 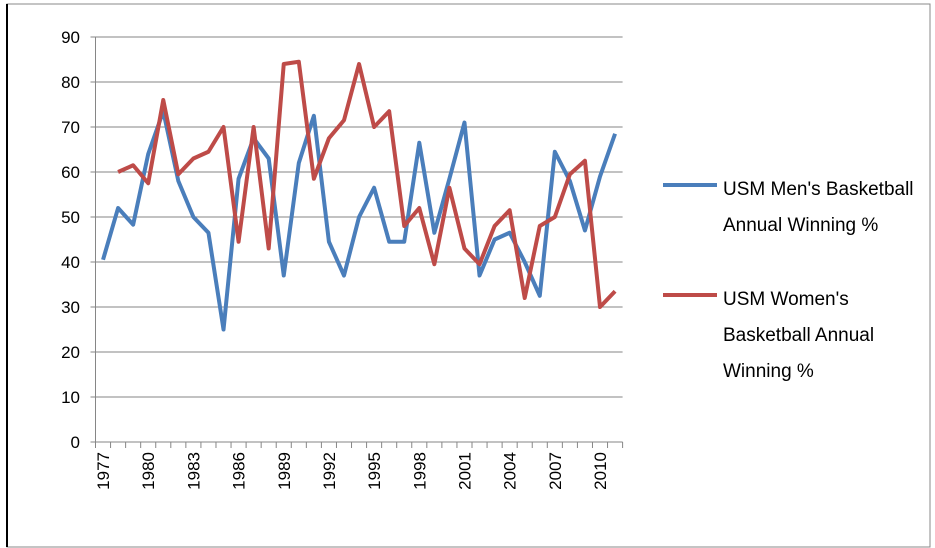 What do you see at coordinates (70, 352) in the screenshot?
I see `y-tick-label: 20` at bounding box center [70, 352].